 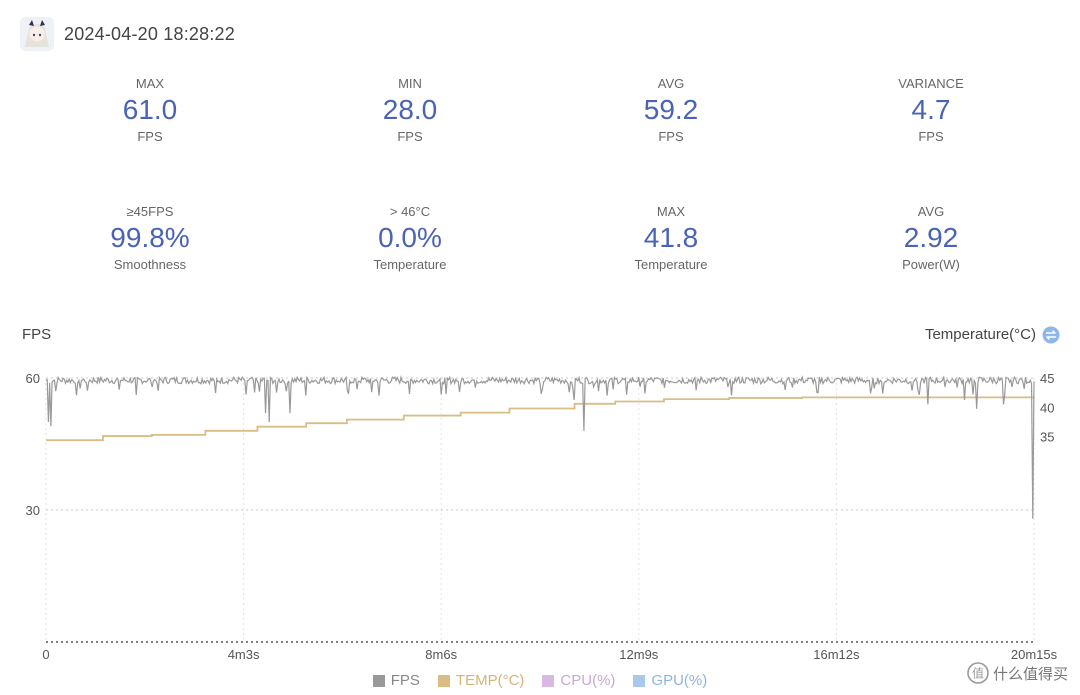 I want to click on x-tick-label: 4m3s, so click(x=244, y=654).